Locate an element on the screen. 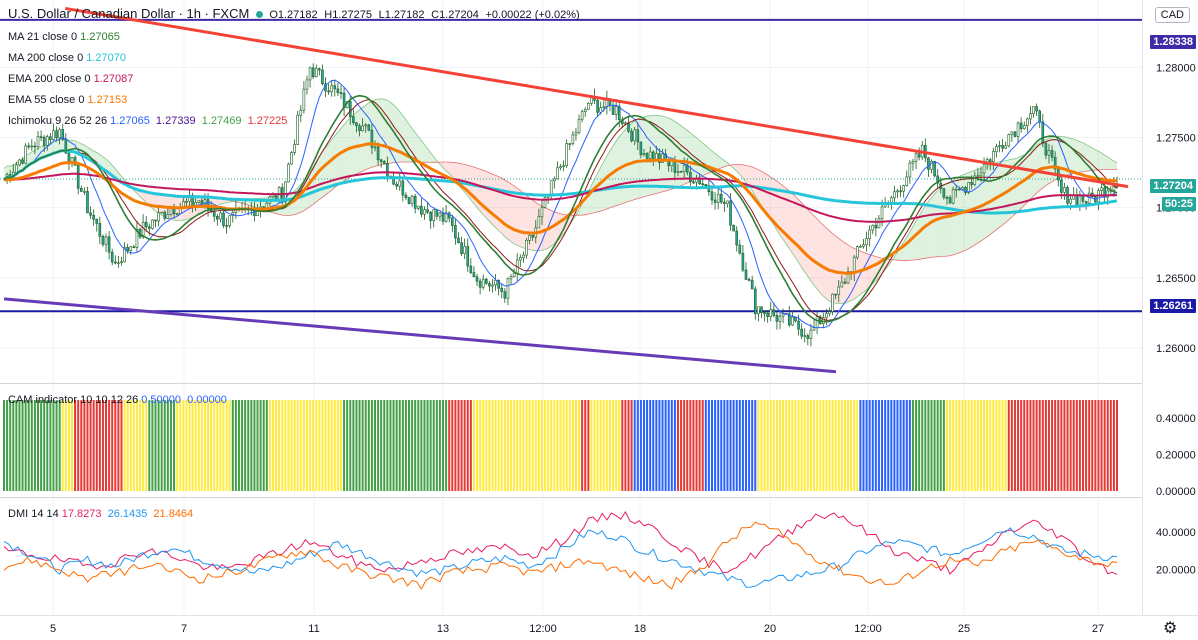 This screenshot has height=640, width=1198. indicator-ema200: EMA 200 close 0 1.27087 is located at coordinates (72, 79).